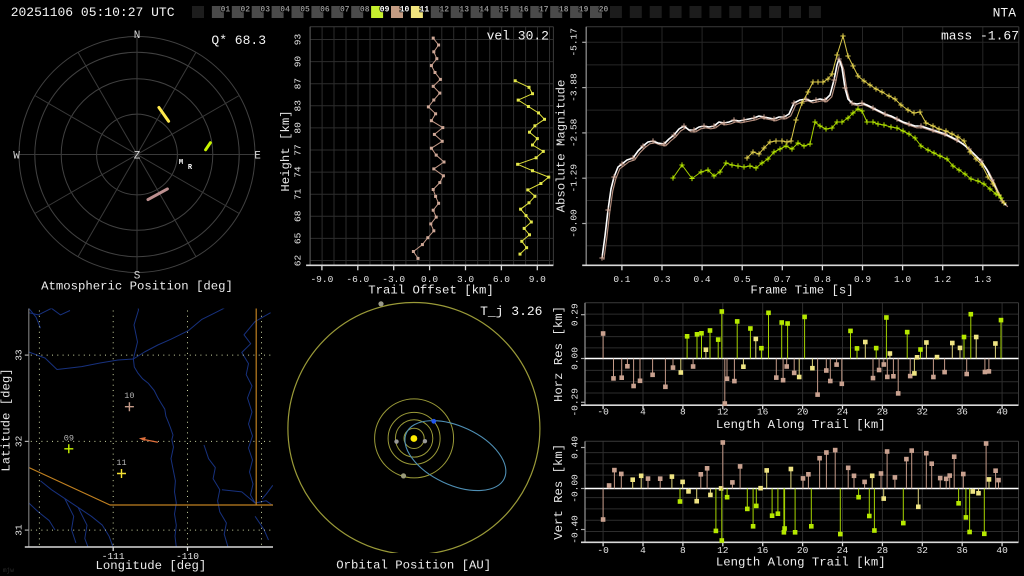 This screenshot has width=1024, height=576. I want to click on svg-text: 07, so click(345, 10).